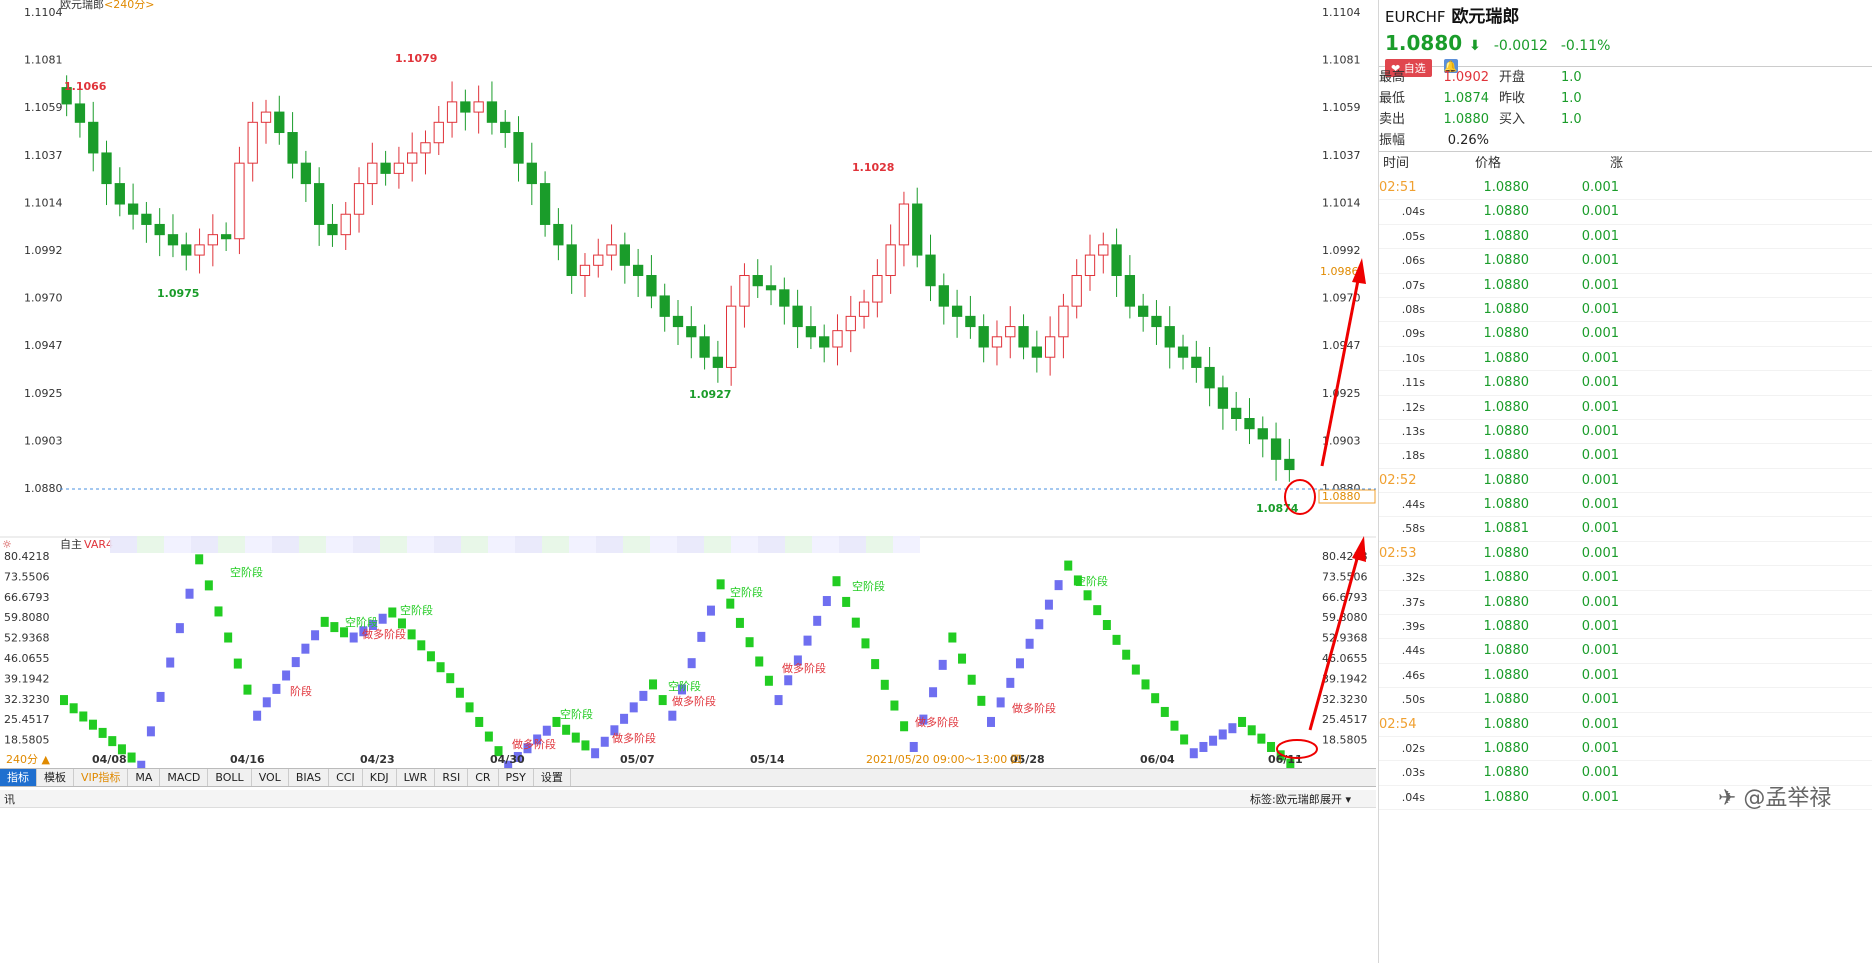 The width and height of the screenshot is (1872, 963). Describe the element at coordinates (1625, 432) in the screenshot. I see `tick-row: .13s 1.0880 0.001` at that location.